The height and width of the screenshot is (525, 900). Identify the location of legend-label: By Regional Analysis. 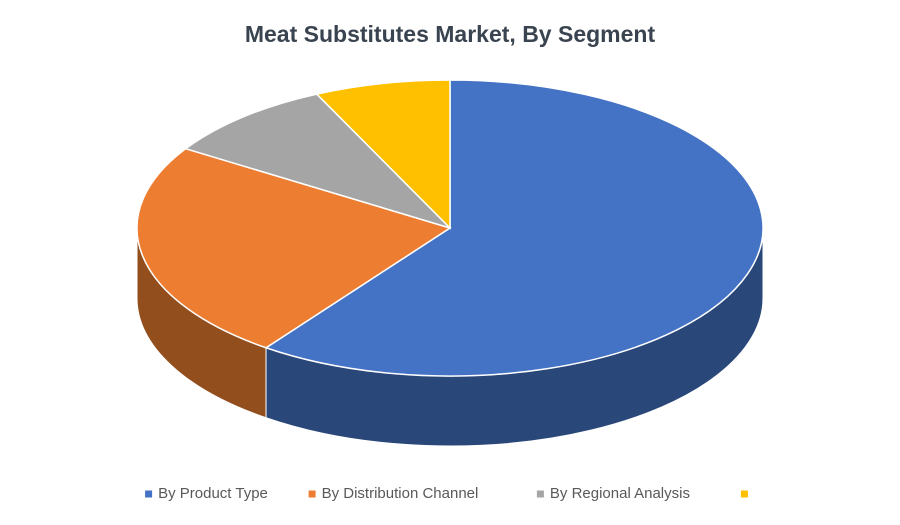
(620, 493).